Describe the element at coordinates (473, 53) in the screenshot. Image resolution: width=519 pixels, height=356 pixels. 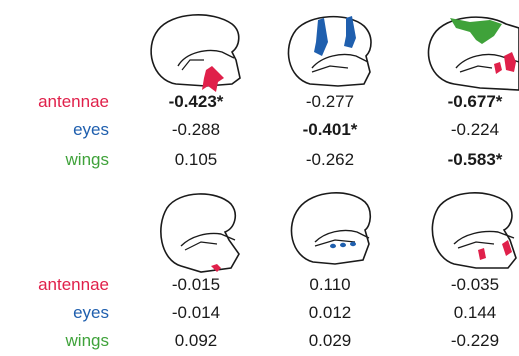
I see `head-wings-icon` at that location.